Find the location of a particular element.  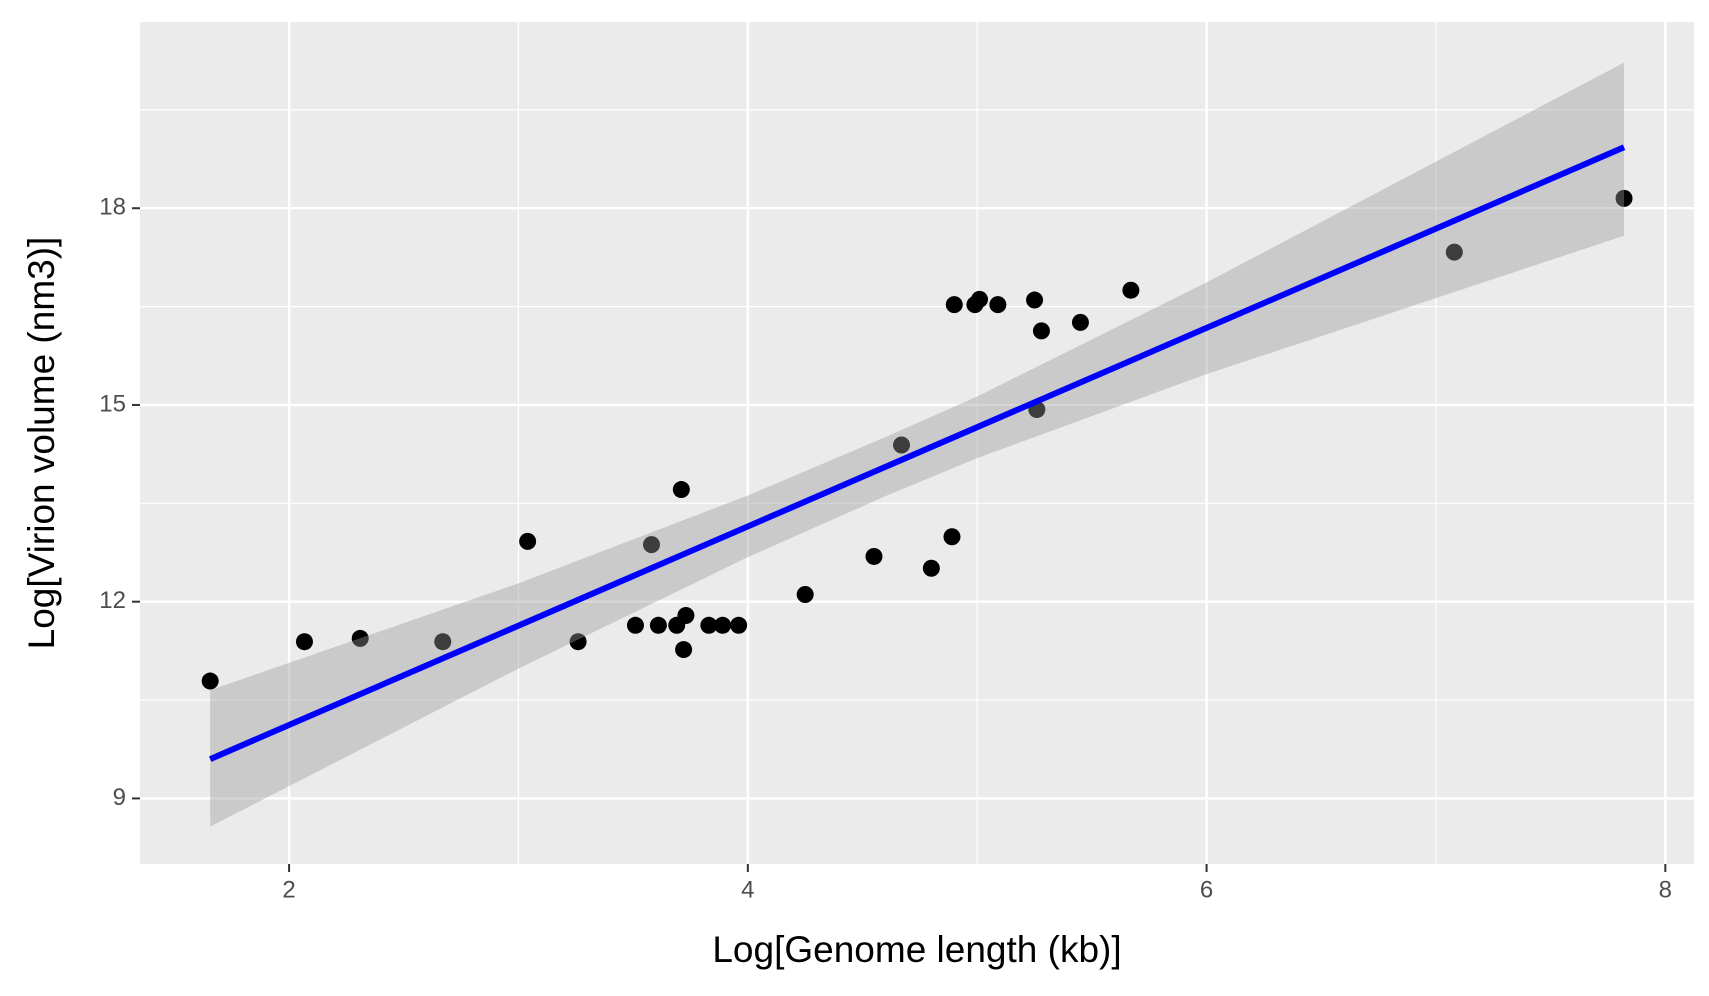

x-tick-label: 2 is located at coordinates (288, 889).